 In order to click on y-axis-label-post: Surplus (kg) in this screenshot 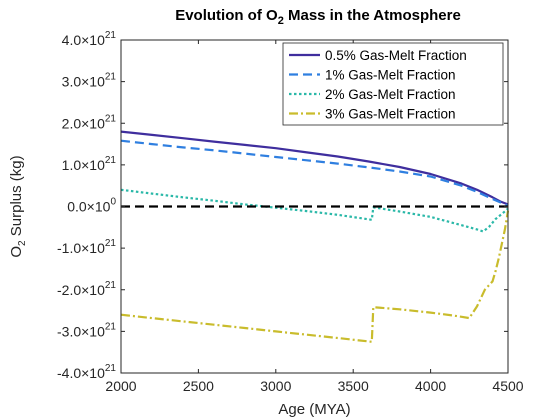, I will do `click(16, 197)`.